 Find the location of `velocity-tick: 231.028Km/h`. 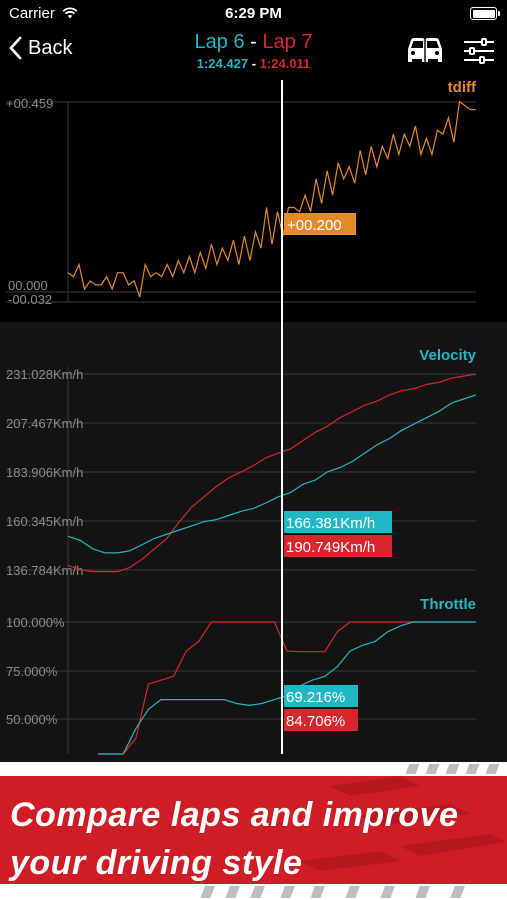

velocity-tick: 231.028Km/h is located at coordinates (44, 374).